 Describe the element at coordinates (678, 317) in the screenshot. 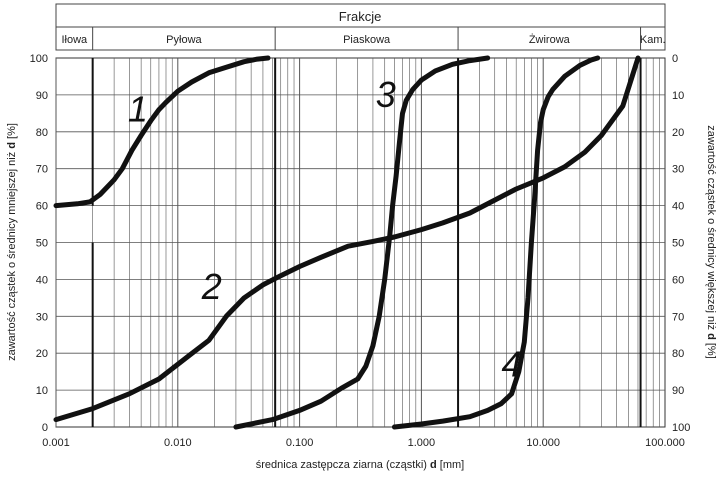

I see `right-y-tick-label: 70` at that location.